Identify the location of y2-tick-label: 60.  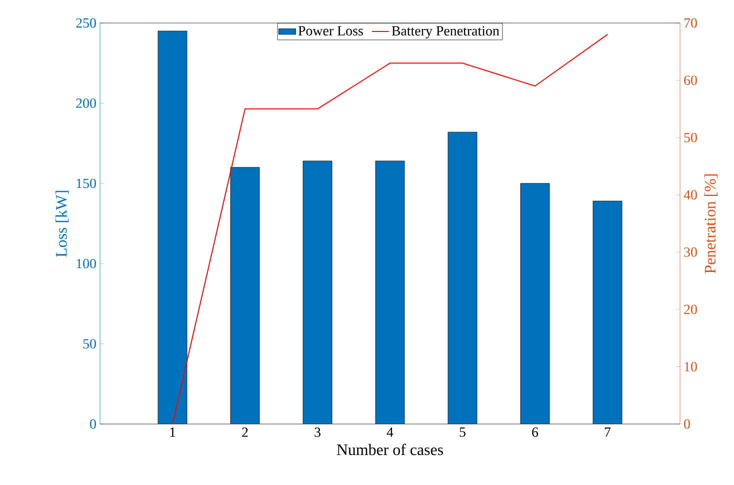
(690, 80).